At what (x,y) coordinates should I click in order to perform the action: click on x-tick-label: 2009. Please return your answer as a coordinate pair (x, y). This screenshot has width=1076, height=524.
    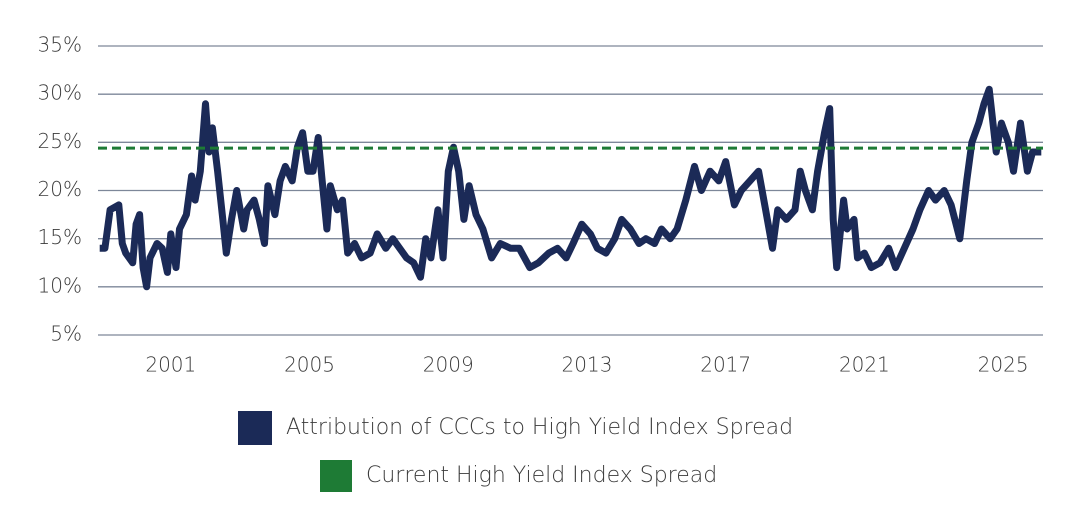
    Looking at the image, I should click on (448, 365).